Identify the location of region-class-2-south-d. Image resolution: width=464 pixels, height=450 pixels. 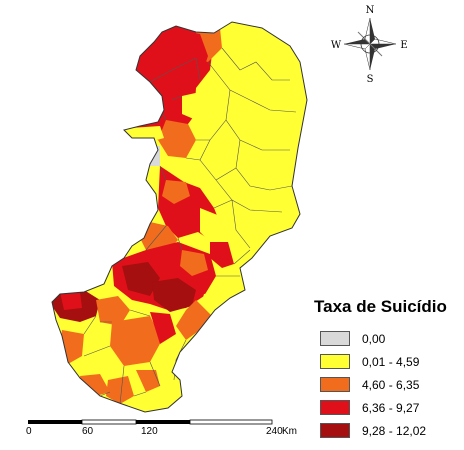
(148, 381).